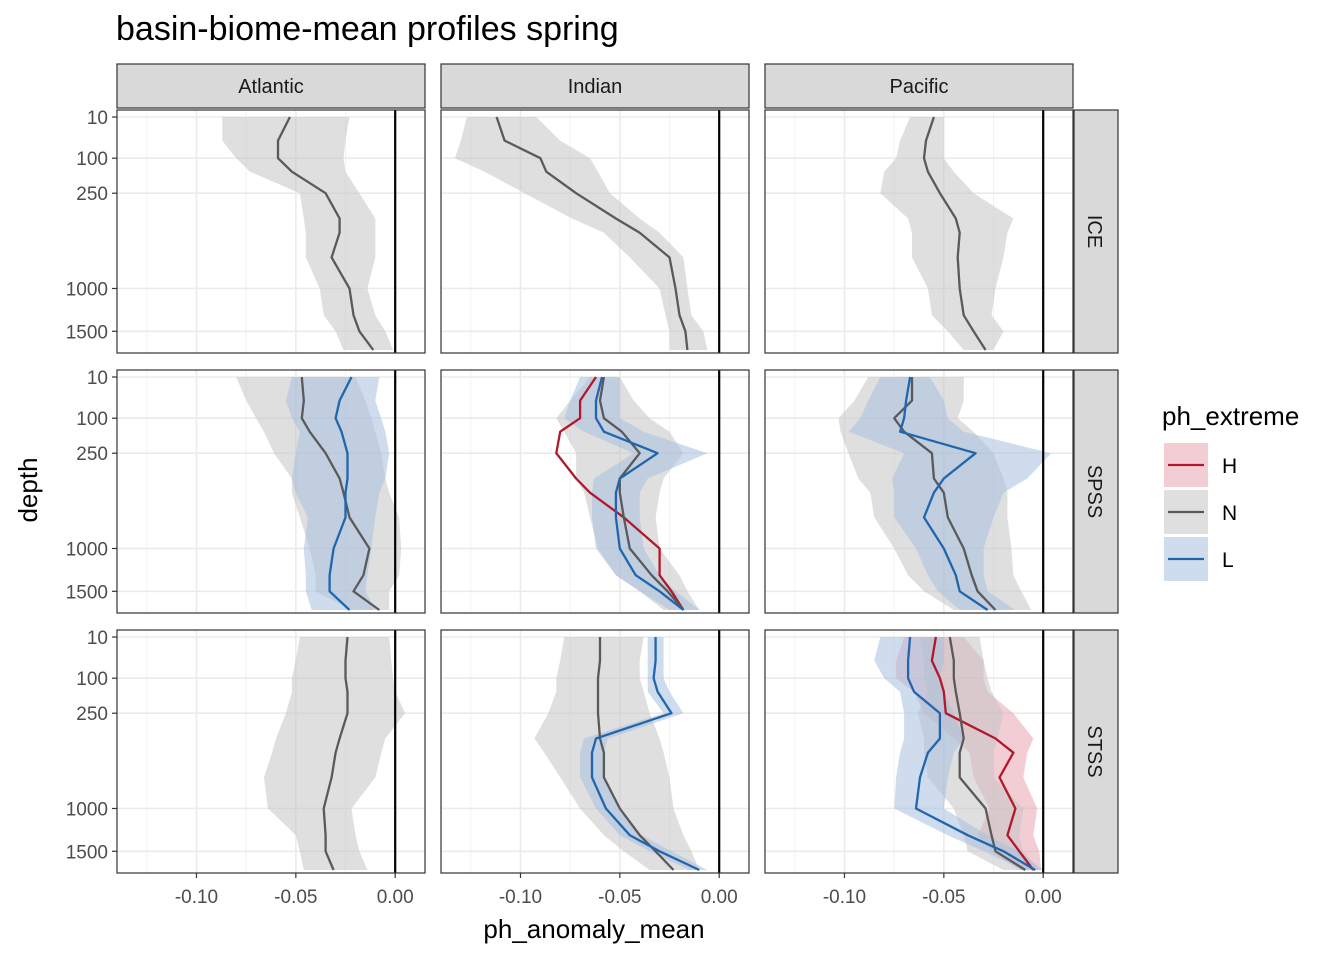 Image resolution: width=1344 pixels, height=960 pixels. I want to click on column-strip-pacific, so click(919, 86).